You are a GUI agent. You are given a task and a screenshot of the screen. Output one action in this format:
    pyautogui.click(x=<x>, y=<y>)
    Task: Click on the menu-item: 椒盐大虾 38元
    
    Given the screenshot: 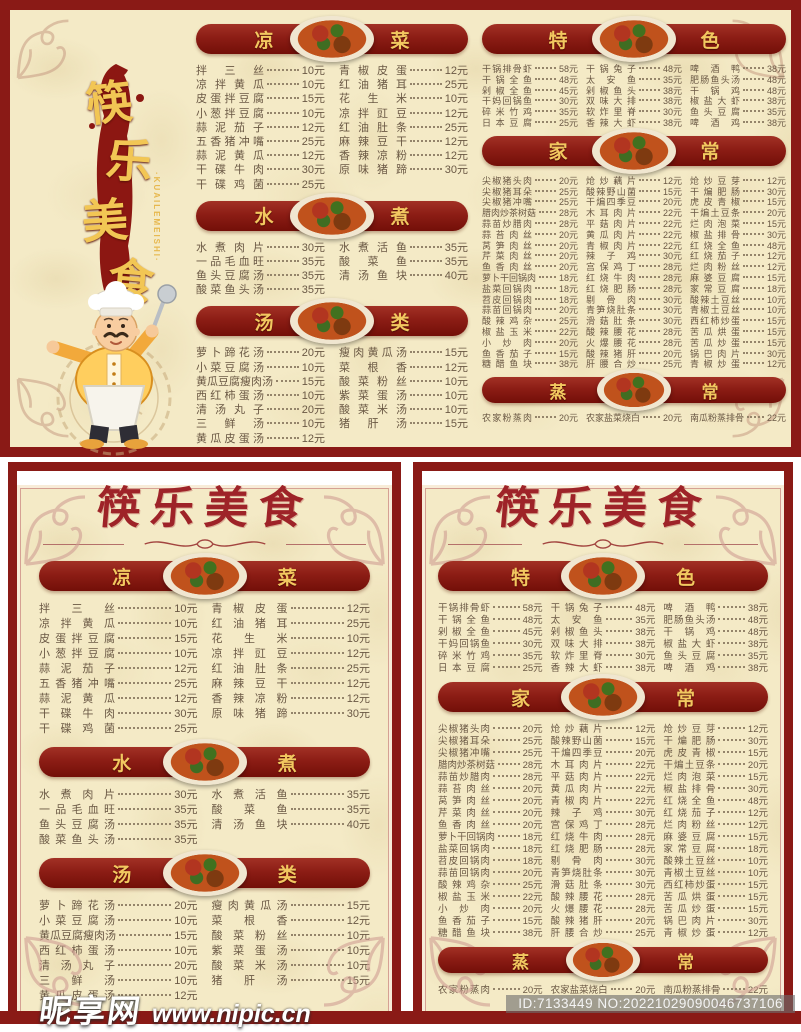 What is the action you would take?
    pyautogui.click(x=715, y=643)
    